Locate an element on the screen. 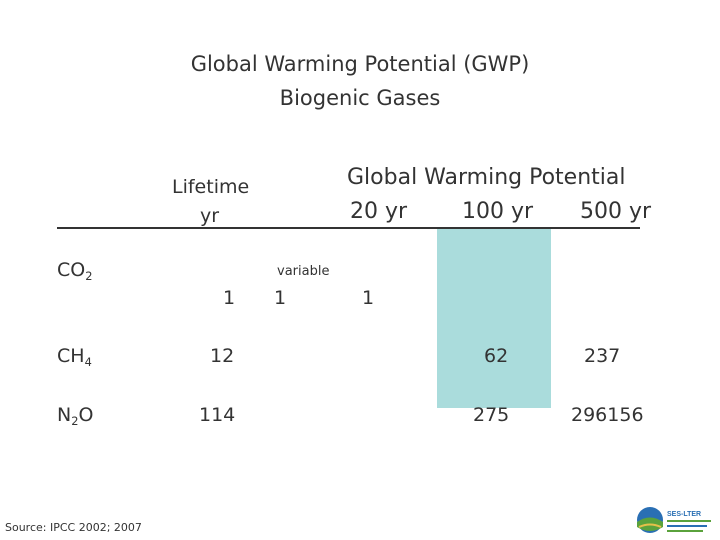 The width and height of the screenshot is (720, 540). ch4-lifetime: 12 is located at coordinates (222, 356).